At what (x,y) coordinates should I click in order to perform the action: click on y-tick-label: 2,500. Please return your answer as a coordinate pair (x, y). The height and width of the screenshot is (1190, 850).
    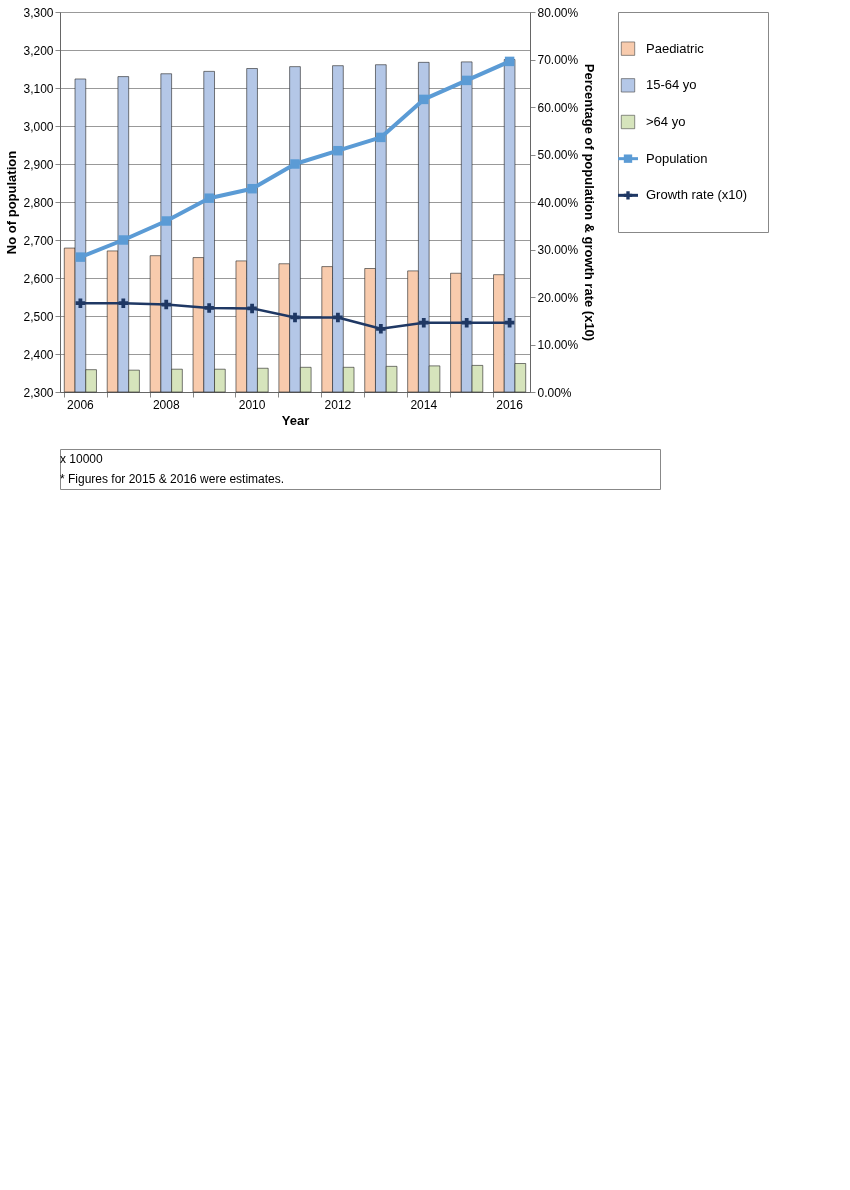
    Looking at the image, I should click on (38, 316).